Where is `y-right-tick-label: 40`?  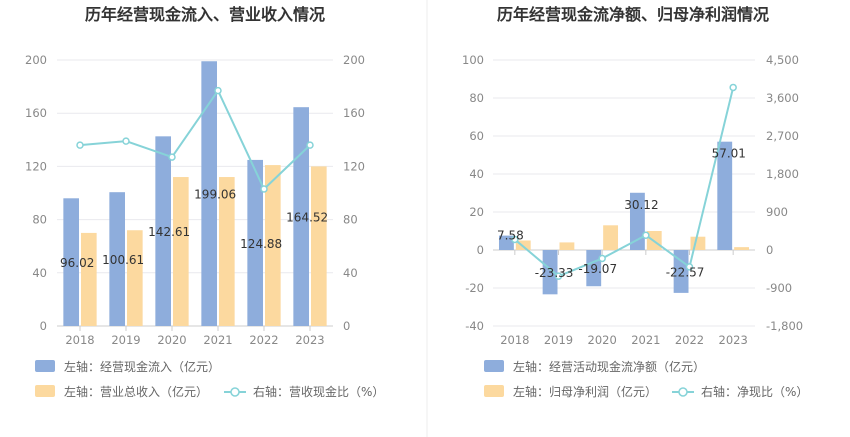 y-right-tick-label: 40 is located at coordinates (350, 273).